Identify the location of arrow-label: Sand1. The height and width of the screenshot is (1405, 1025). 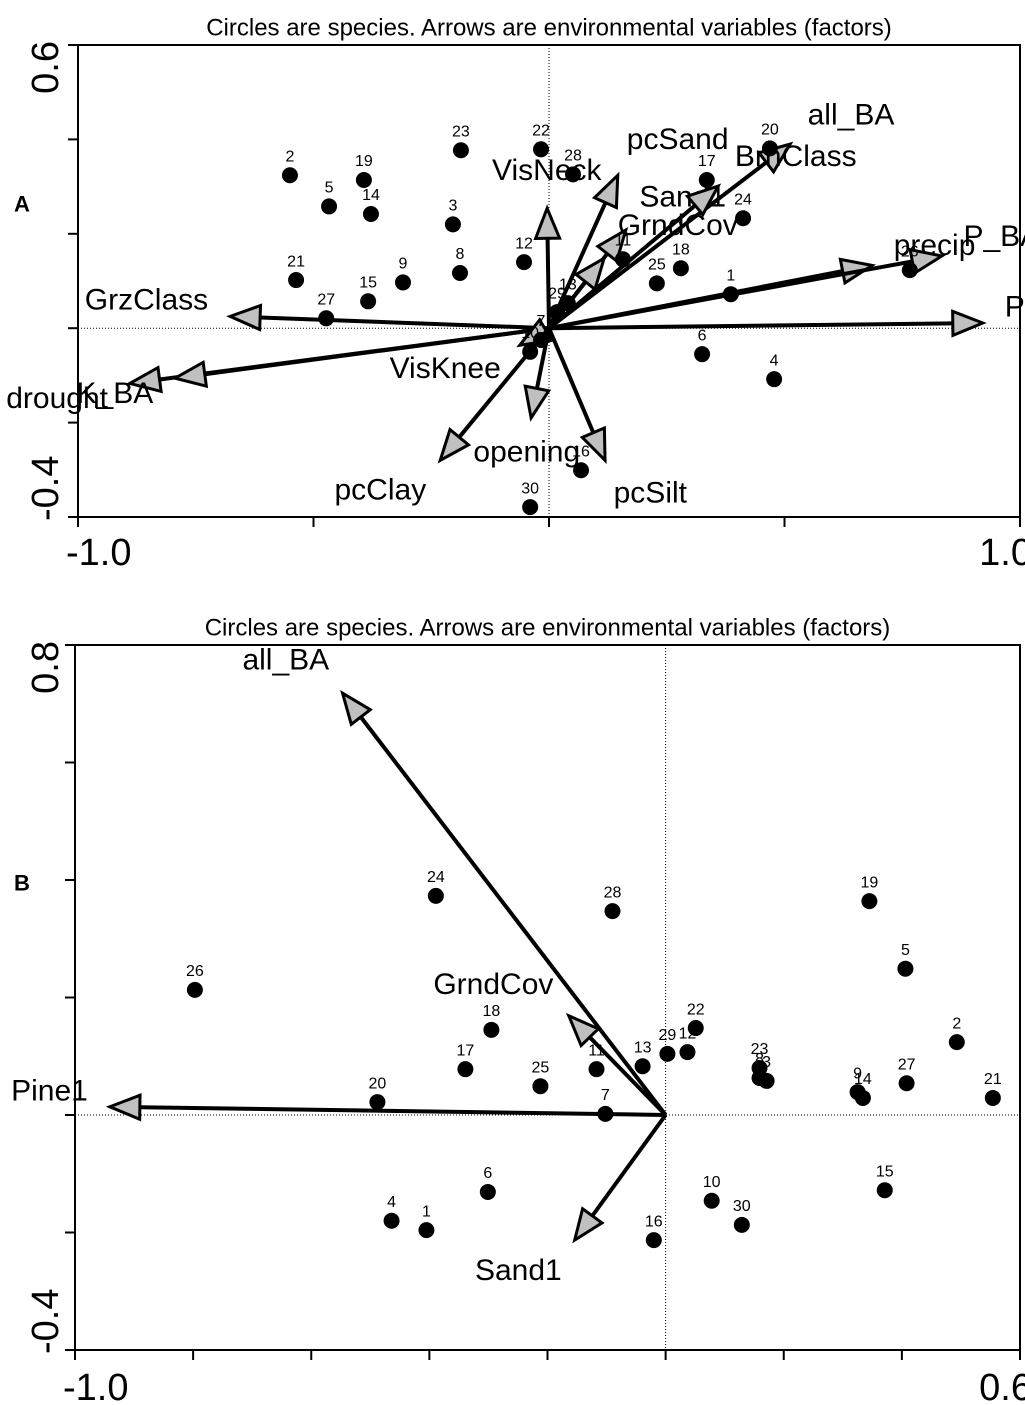
(518, 1270).